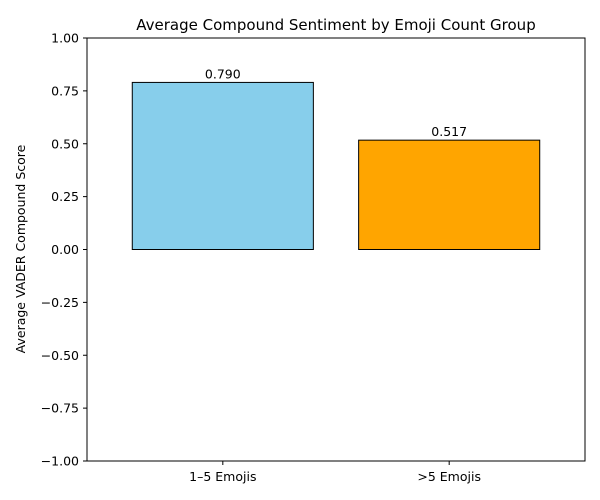  What do you see at coordinates (223, 73) in the screenshot?
I see `data-label: 0.790` at bounding box center [223, 73].